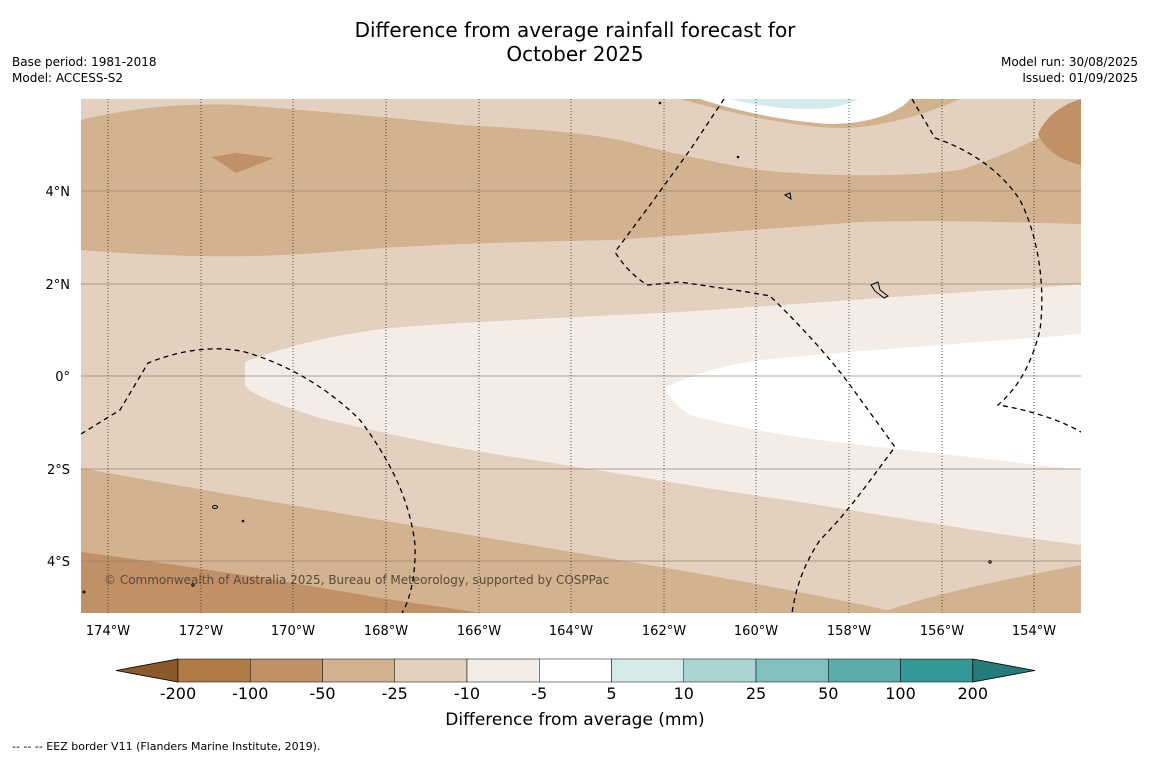  I want to click on lon-label-164w: 164°W, so click(571, 631).